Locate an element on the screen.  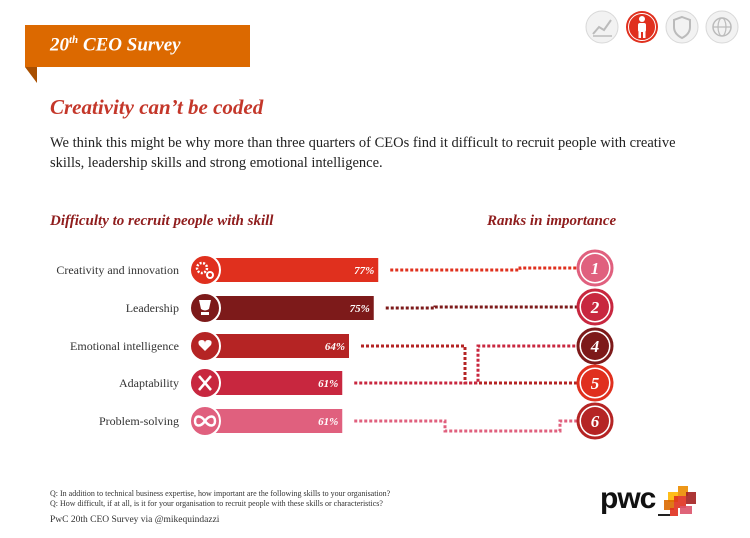
survey-banner-title: 20th CEO Survey is located at coordinates (115, 45).